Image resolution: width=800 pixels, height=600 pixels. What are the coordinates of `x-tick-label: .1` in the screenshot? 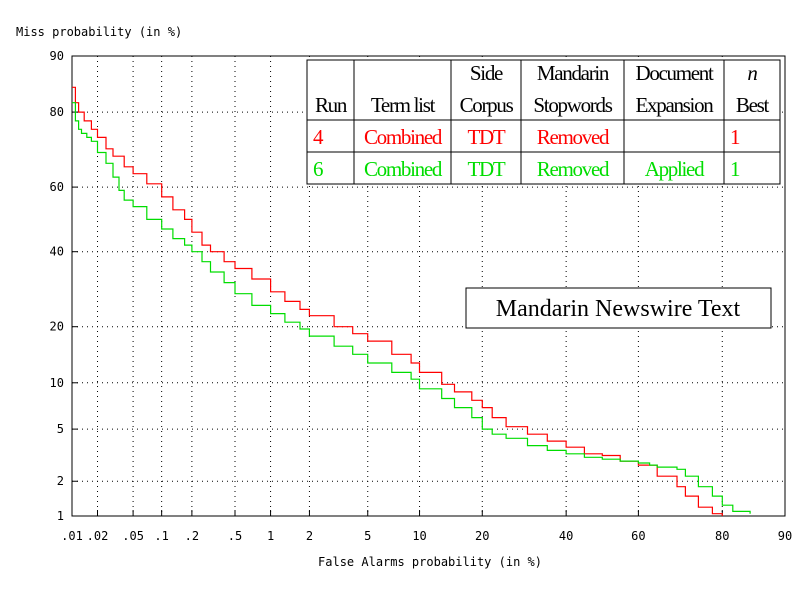 It's located at (161, 536).